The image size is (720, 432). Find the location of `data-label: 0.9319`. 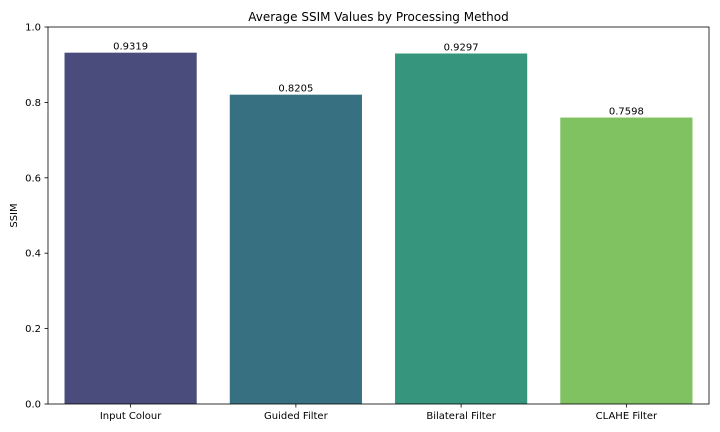

data-label: 0.9319 is located at coordinates (130, 47).